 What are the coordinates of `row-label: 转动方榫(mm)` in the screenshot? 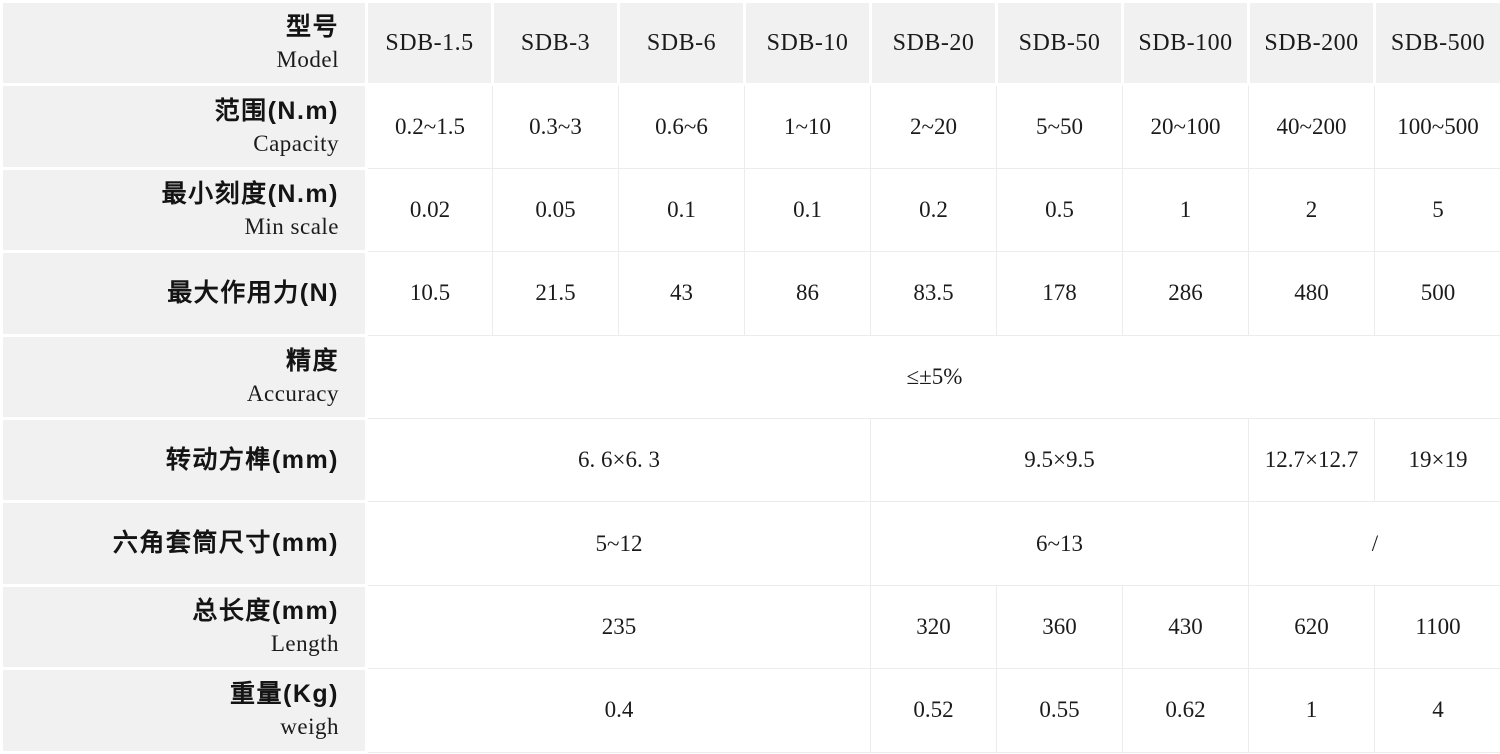 It's located at (184, 459).